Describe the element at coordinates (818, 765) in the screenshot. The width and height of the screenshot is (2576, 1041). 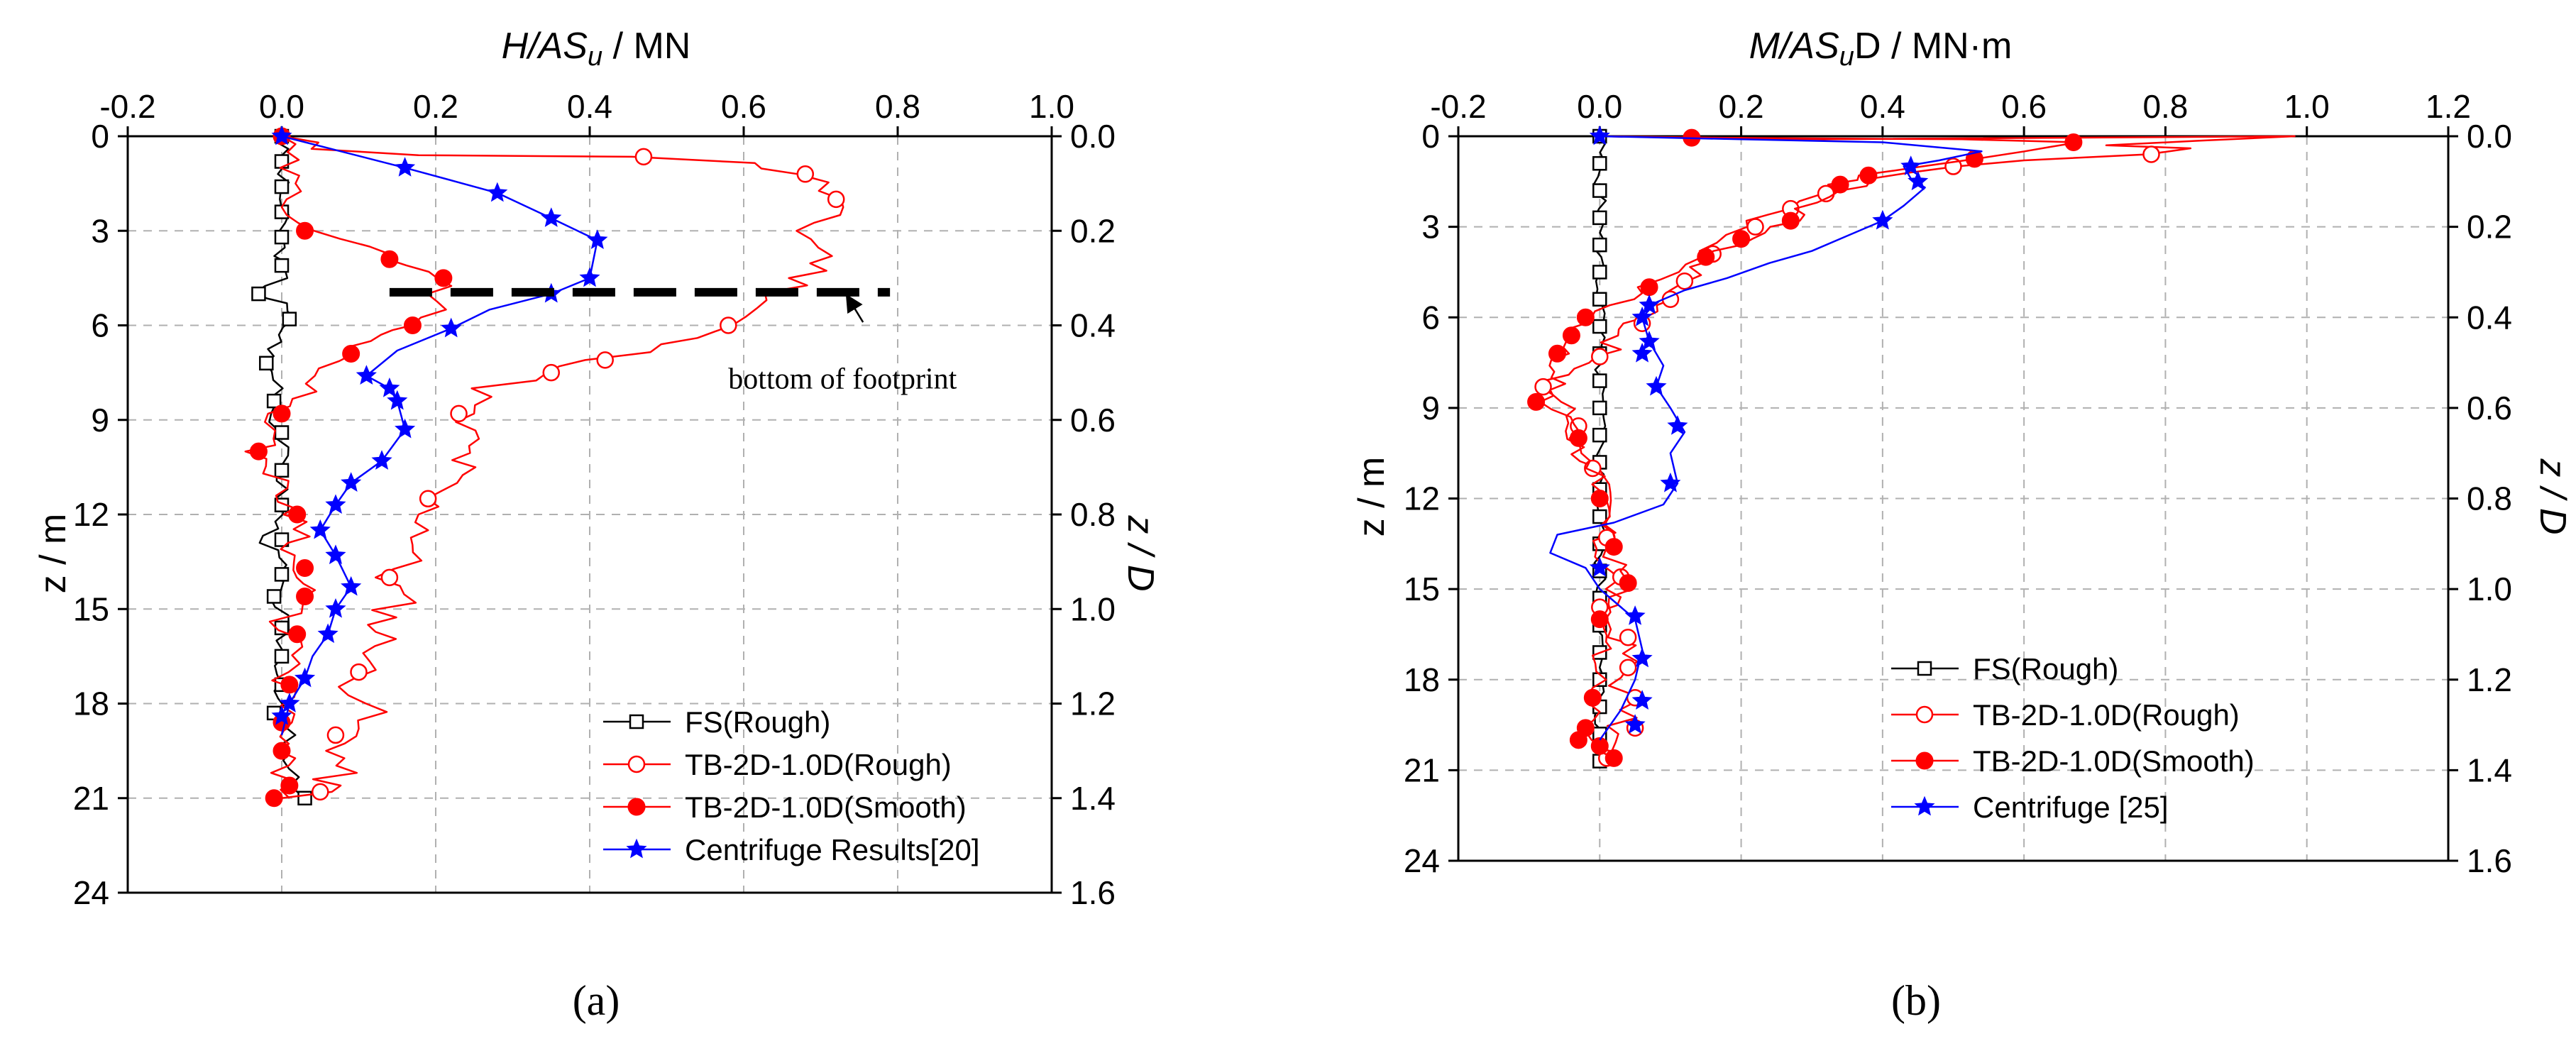
I see `legend-label: TB-2D-1.0D(Rough)` at that location.